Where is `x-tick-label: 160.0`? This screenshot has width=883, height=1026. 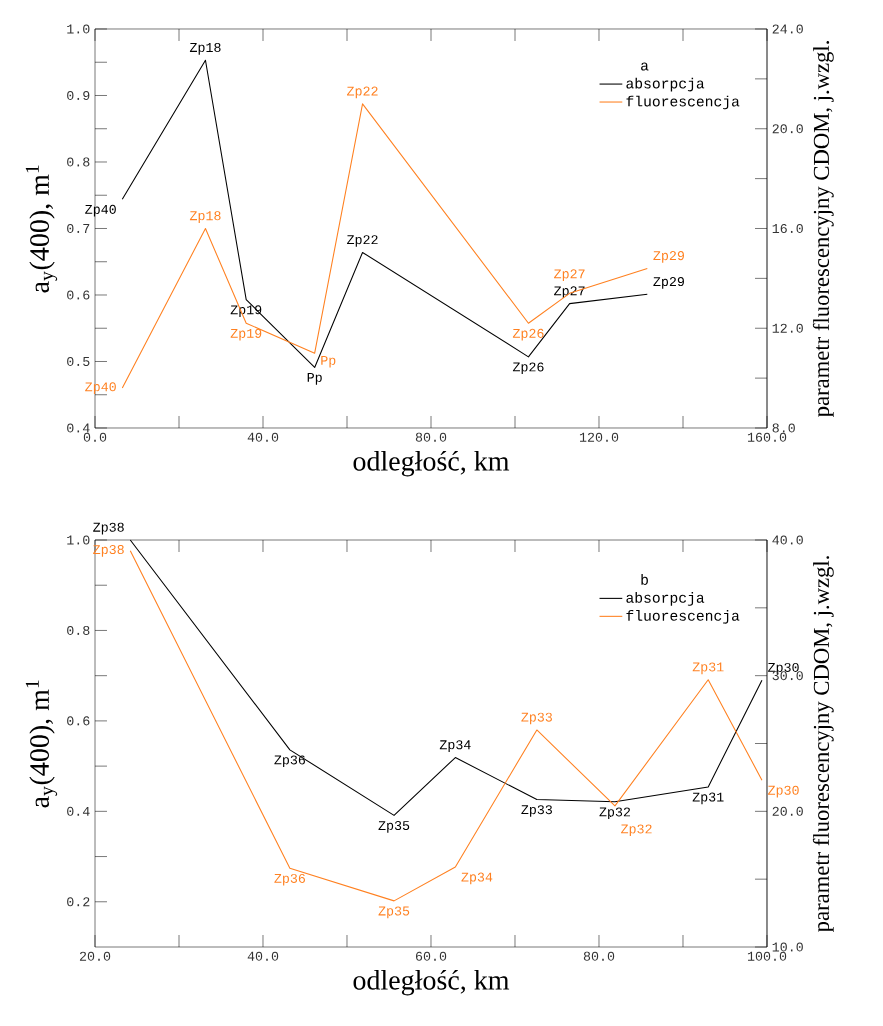
x-tick-label: 160.0 is located at coordinates (767, 437).